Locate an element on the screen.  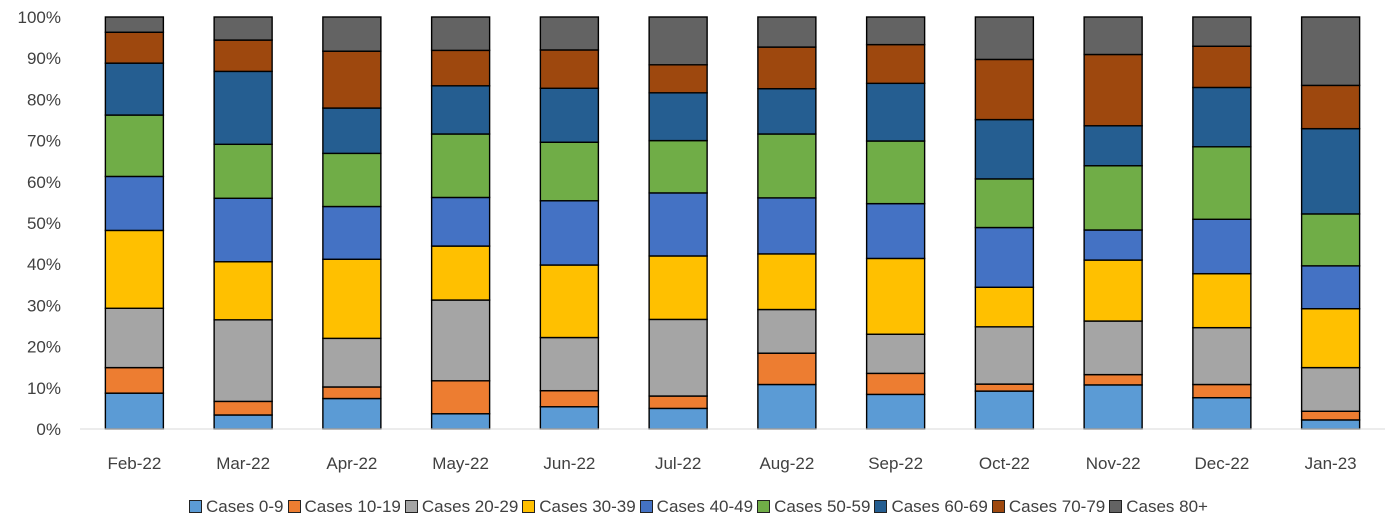
x-tick-label: Dec-22 is located at coordinates (1221, 463).